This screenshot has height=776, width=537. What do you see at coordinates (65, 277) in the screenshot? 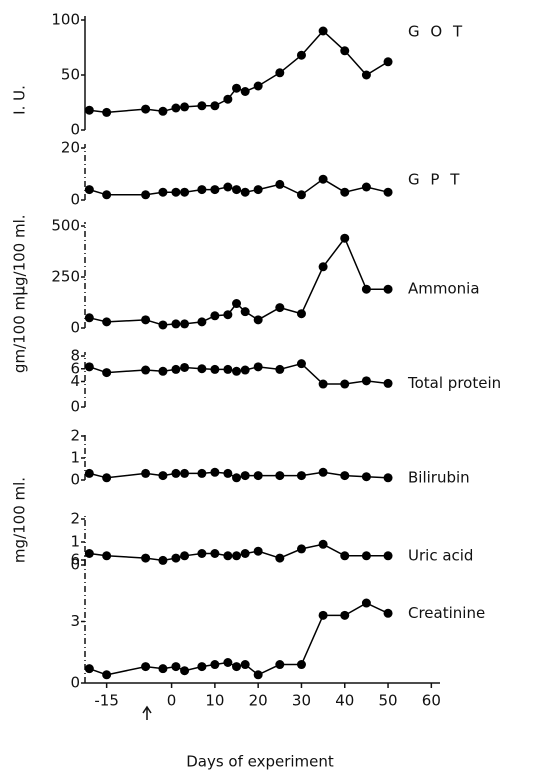
I see `y-tick-label: 250` at bounding box center [65, 277].